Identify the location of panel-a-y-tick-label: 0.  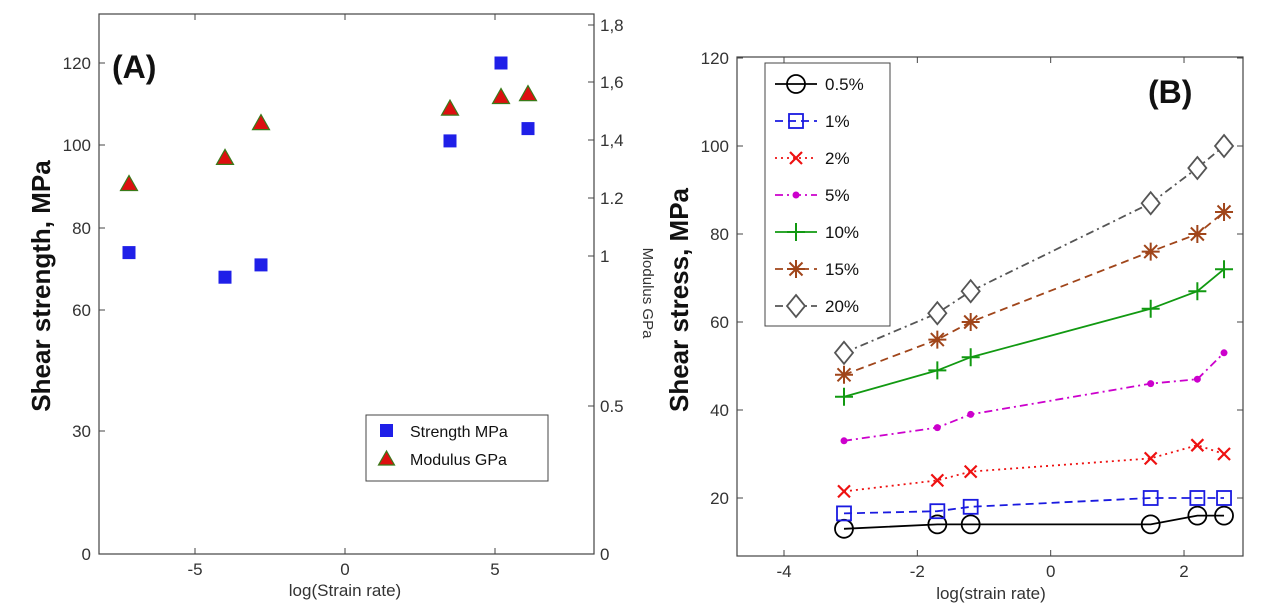
(86, 554).